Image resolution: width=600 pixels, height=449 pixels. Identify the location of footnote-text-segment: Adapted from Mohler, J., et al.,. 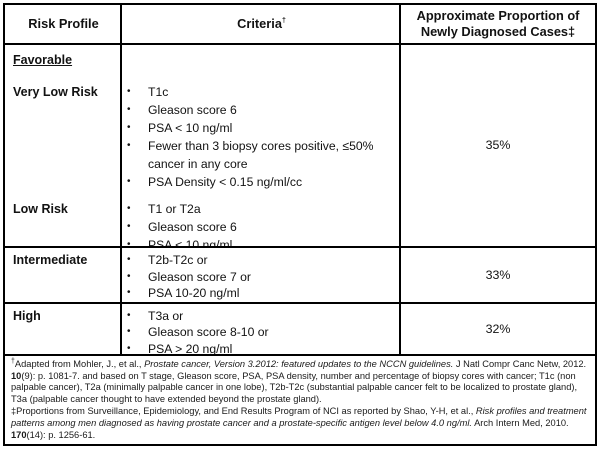
(79, 363).